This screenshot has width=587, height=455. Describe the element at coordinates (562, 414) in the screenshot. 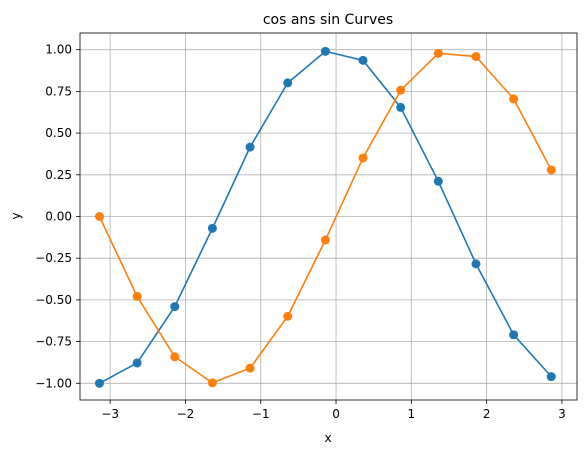

I see `x-tick-label: 3` at that location.